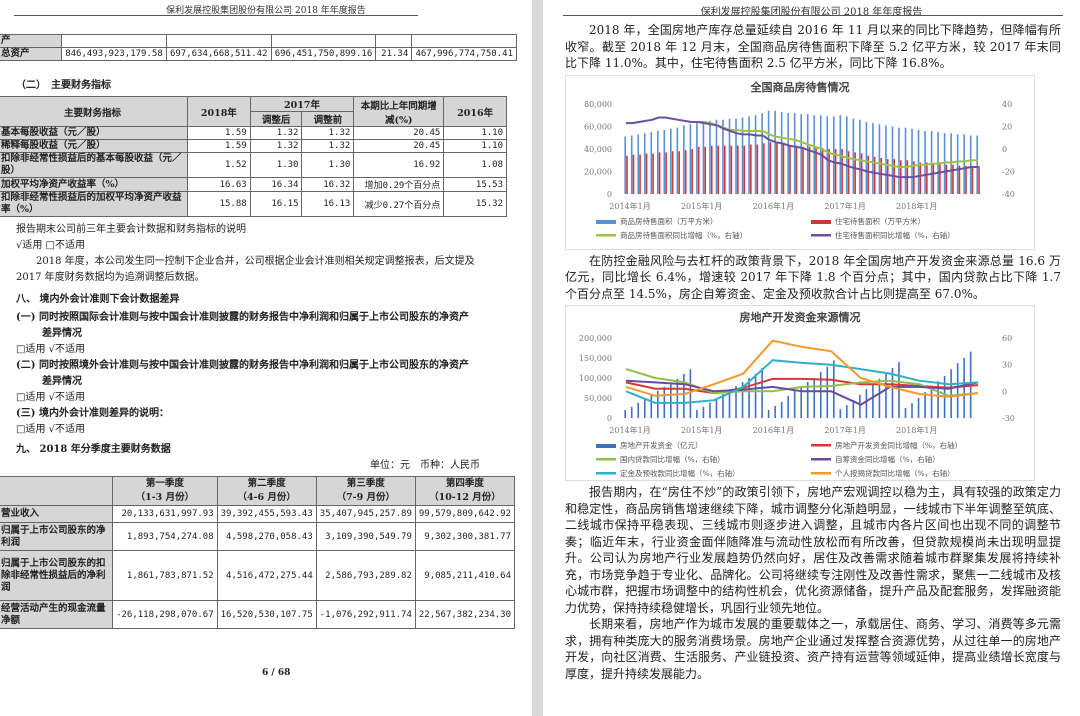 Image resolution: width=1080 pixels, height=716 pixels. What do you see at coordinates (57, 575) in the screenshot?
I see `row-label: 归属于上市公司股东的扣除非经常性损益后的净利润` at bounding box center [57, 575].